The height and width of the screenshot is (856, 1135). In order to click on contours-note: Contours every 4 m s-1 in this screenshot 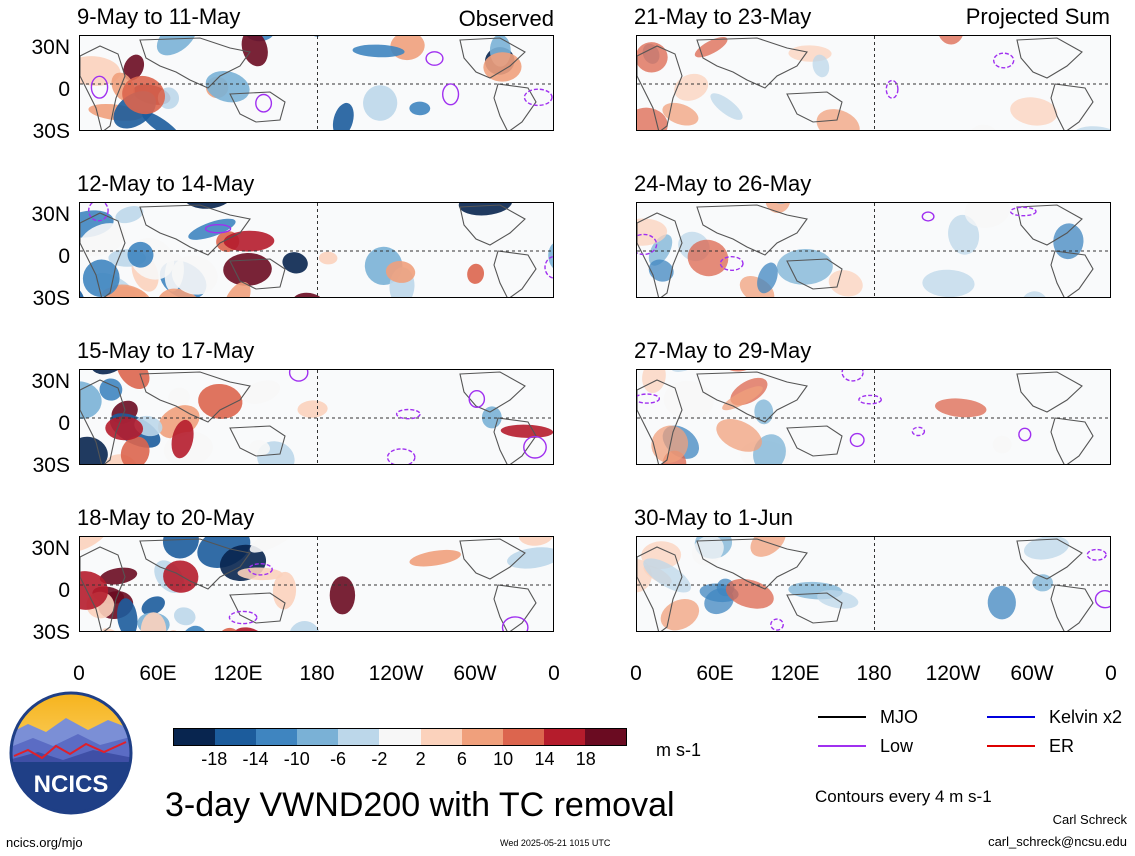, I will do `click(903, 796)`.